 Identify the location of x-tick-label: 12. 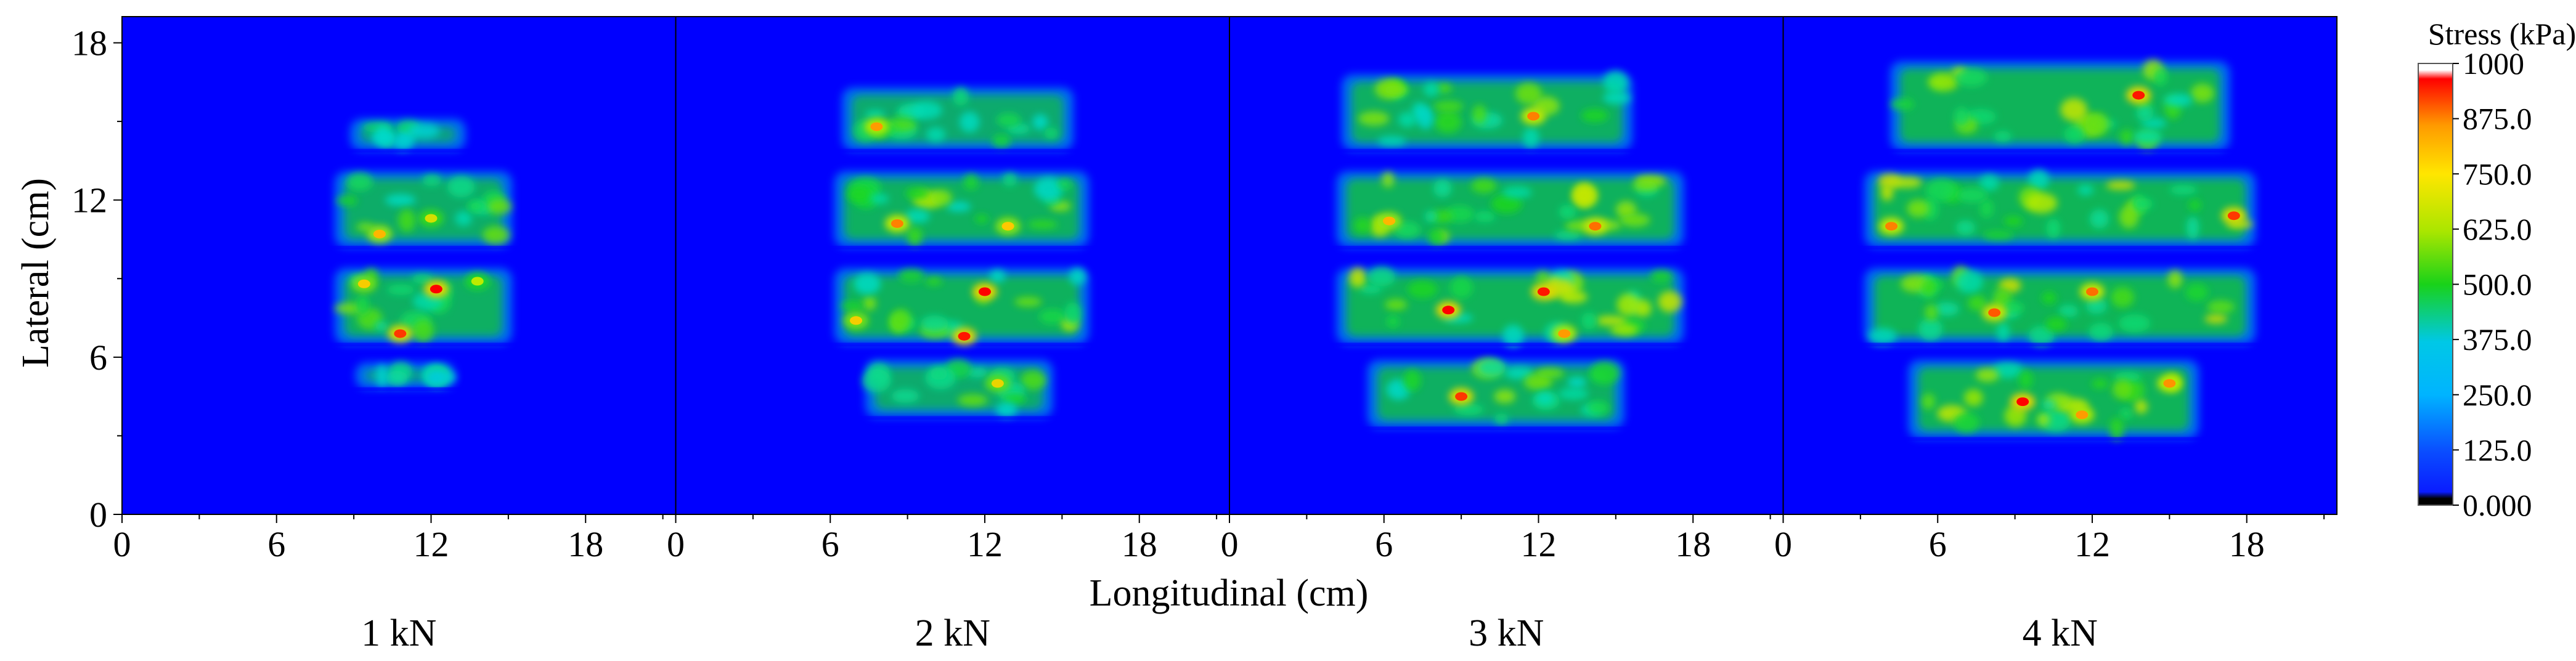
(431, 544).